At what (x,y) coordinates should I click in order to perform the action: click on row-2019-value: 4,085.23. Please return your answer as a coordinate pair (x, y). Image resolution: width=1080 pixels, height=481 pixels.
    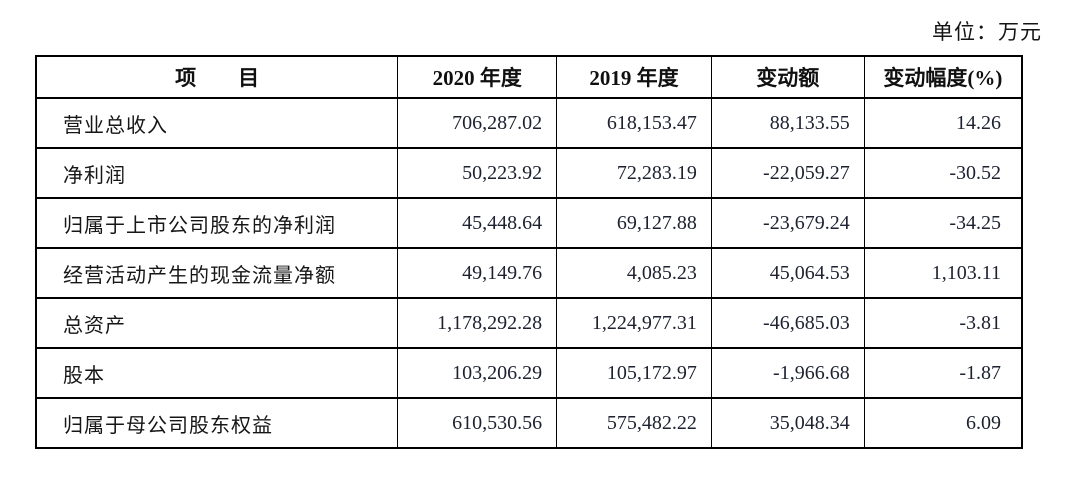
    Looking at the image, I should click on (634, 273).